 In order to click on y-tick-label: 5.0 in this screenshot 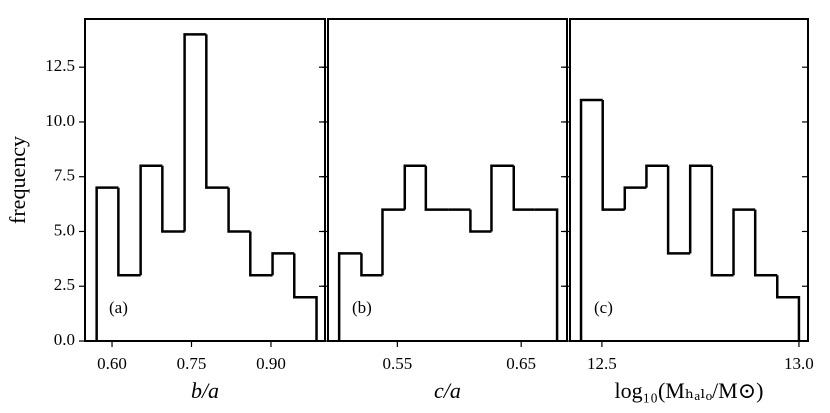, I will do `click(64, 229)`.